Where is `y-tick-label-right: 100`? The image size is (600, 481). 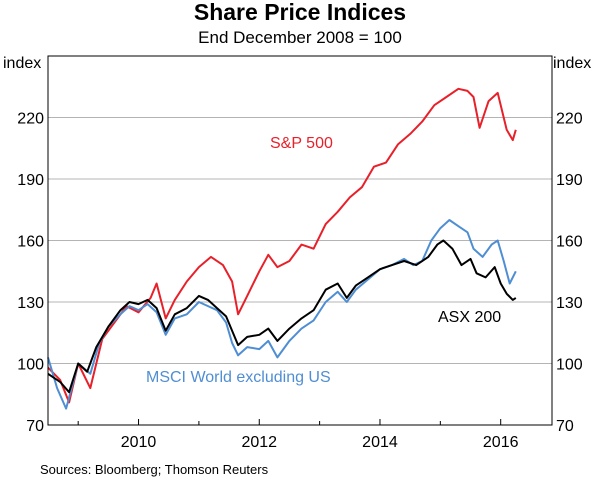
y-tick-label-right: 100 is located at coordinates (569, 365).